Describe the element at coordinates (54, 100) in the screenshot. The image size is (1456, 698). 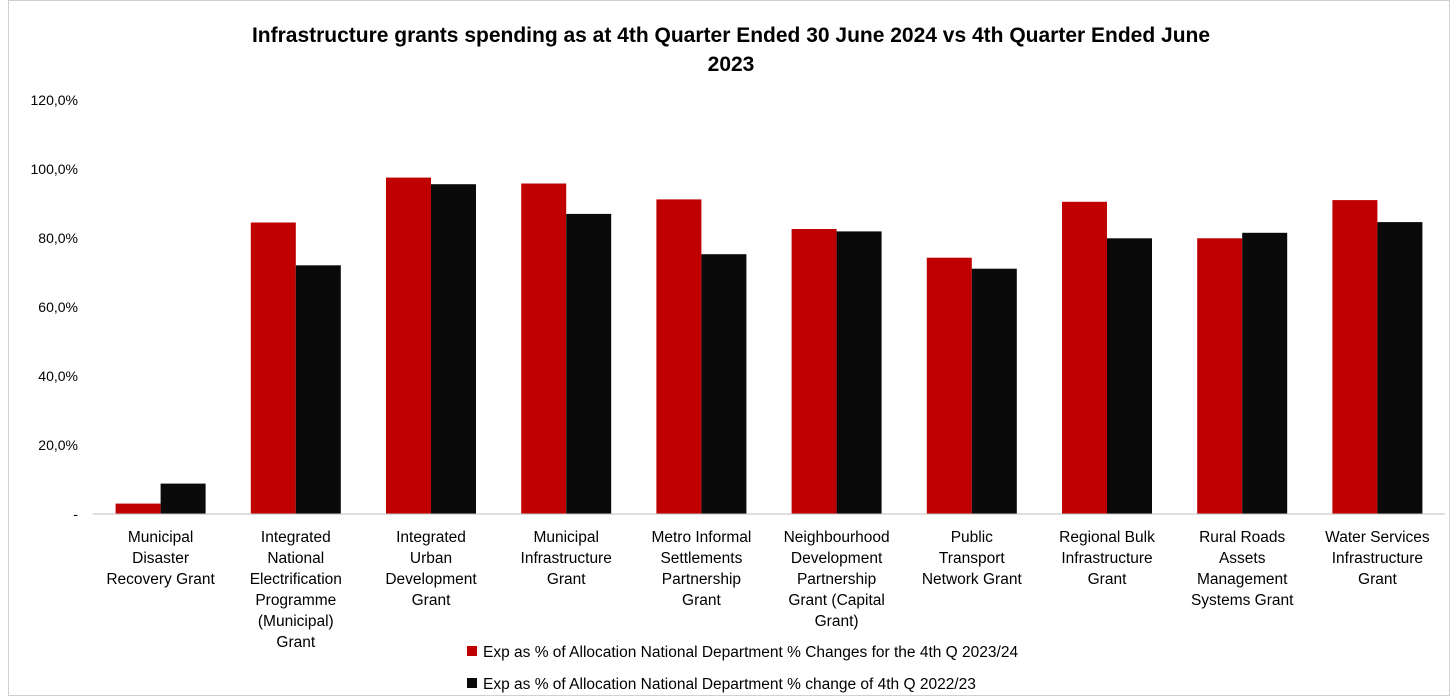
I see `y-tick-label: 120,0%` at that location.